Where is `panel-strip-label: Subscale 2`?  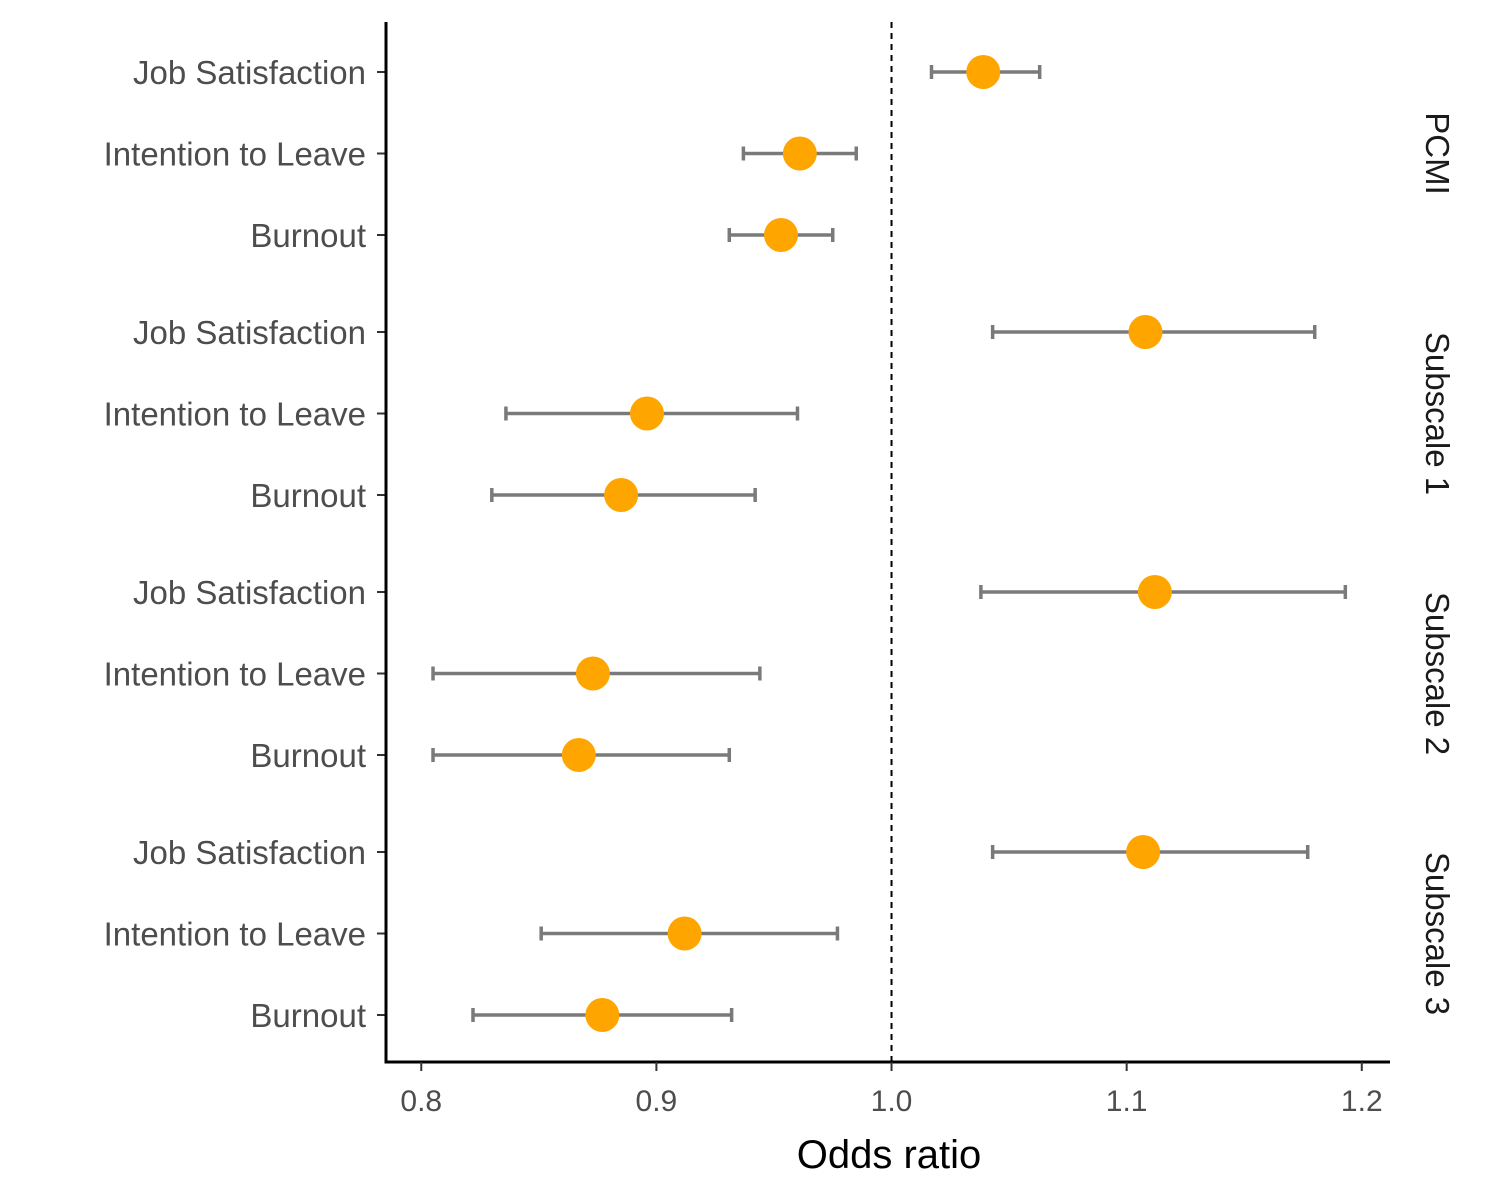 panel-strip-label: Subscale 2 is located at coordinates (1437, 673).